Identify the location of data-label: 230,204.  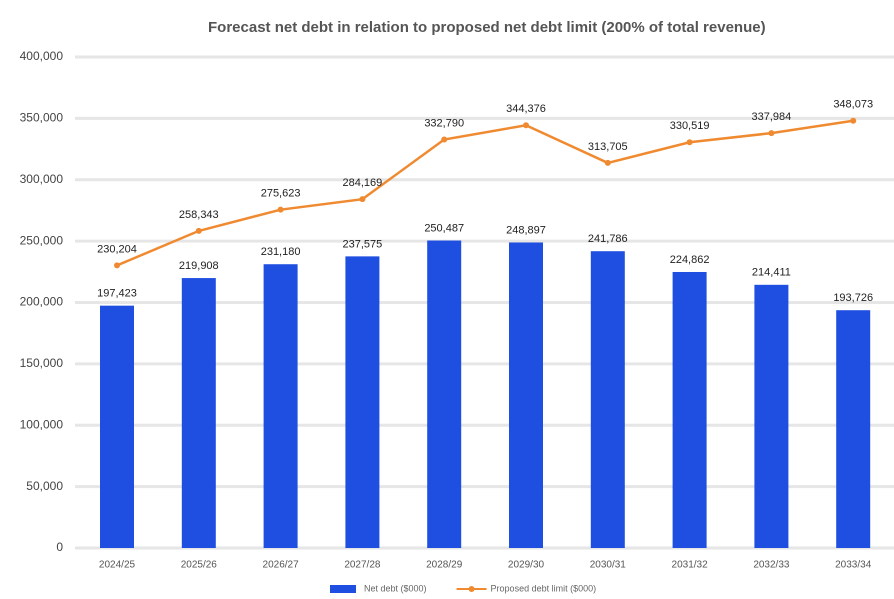
(117, 249).